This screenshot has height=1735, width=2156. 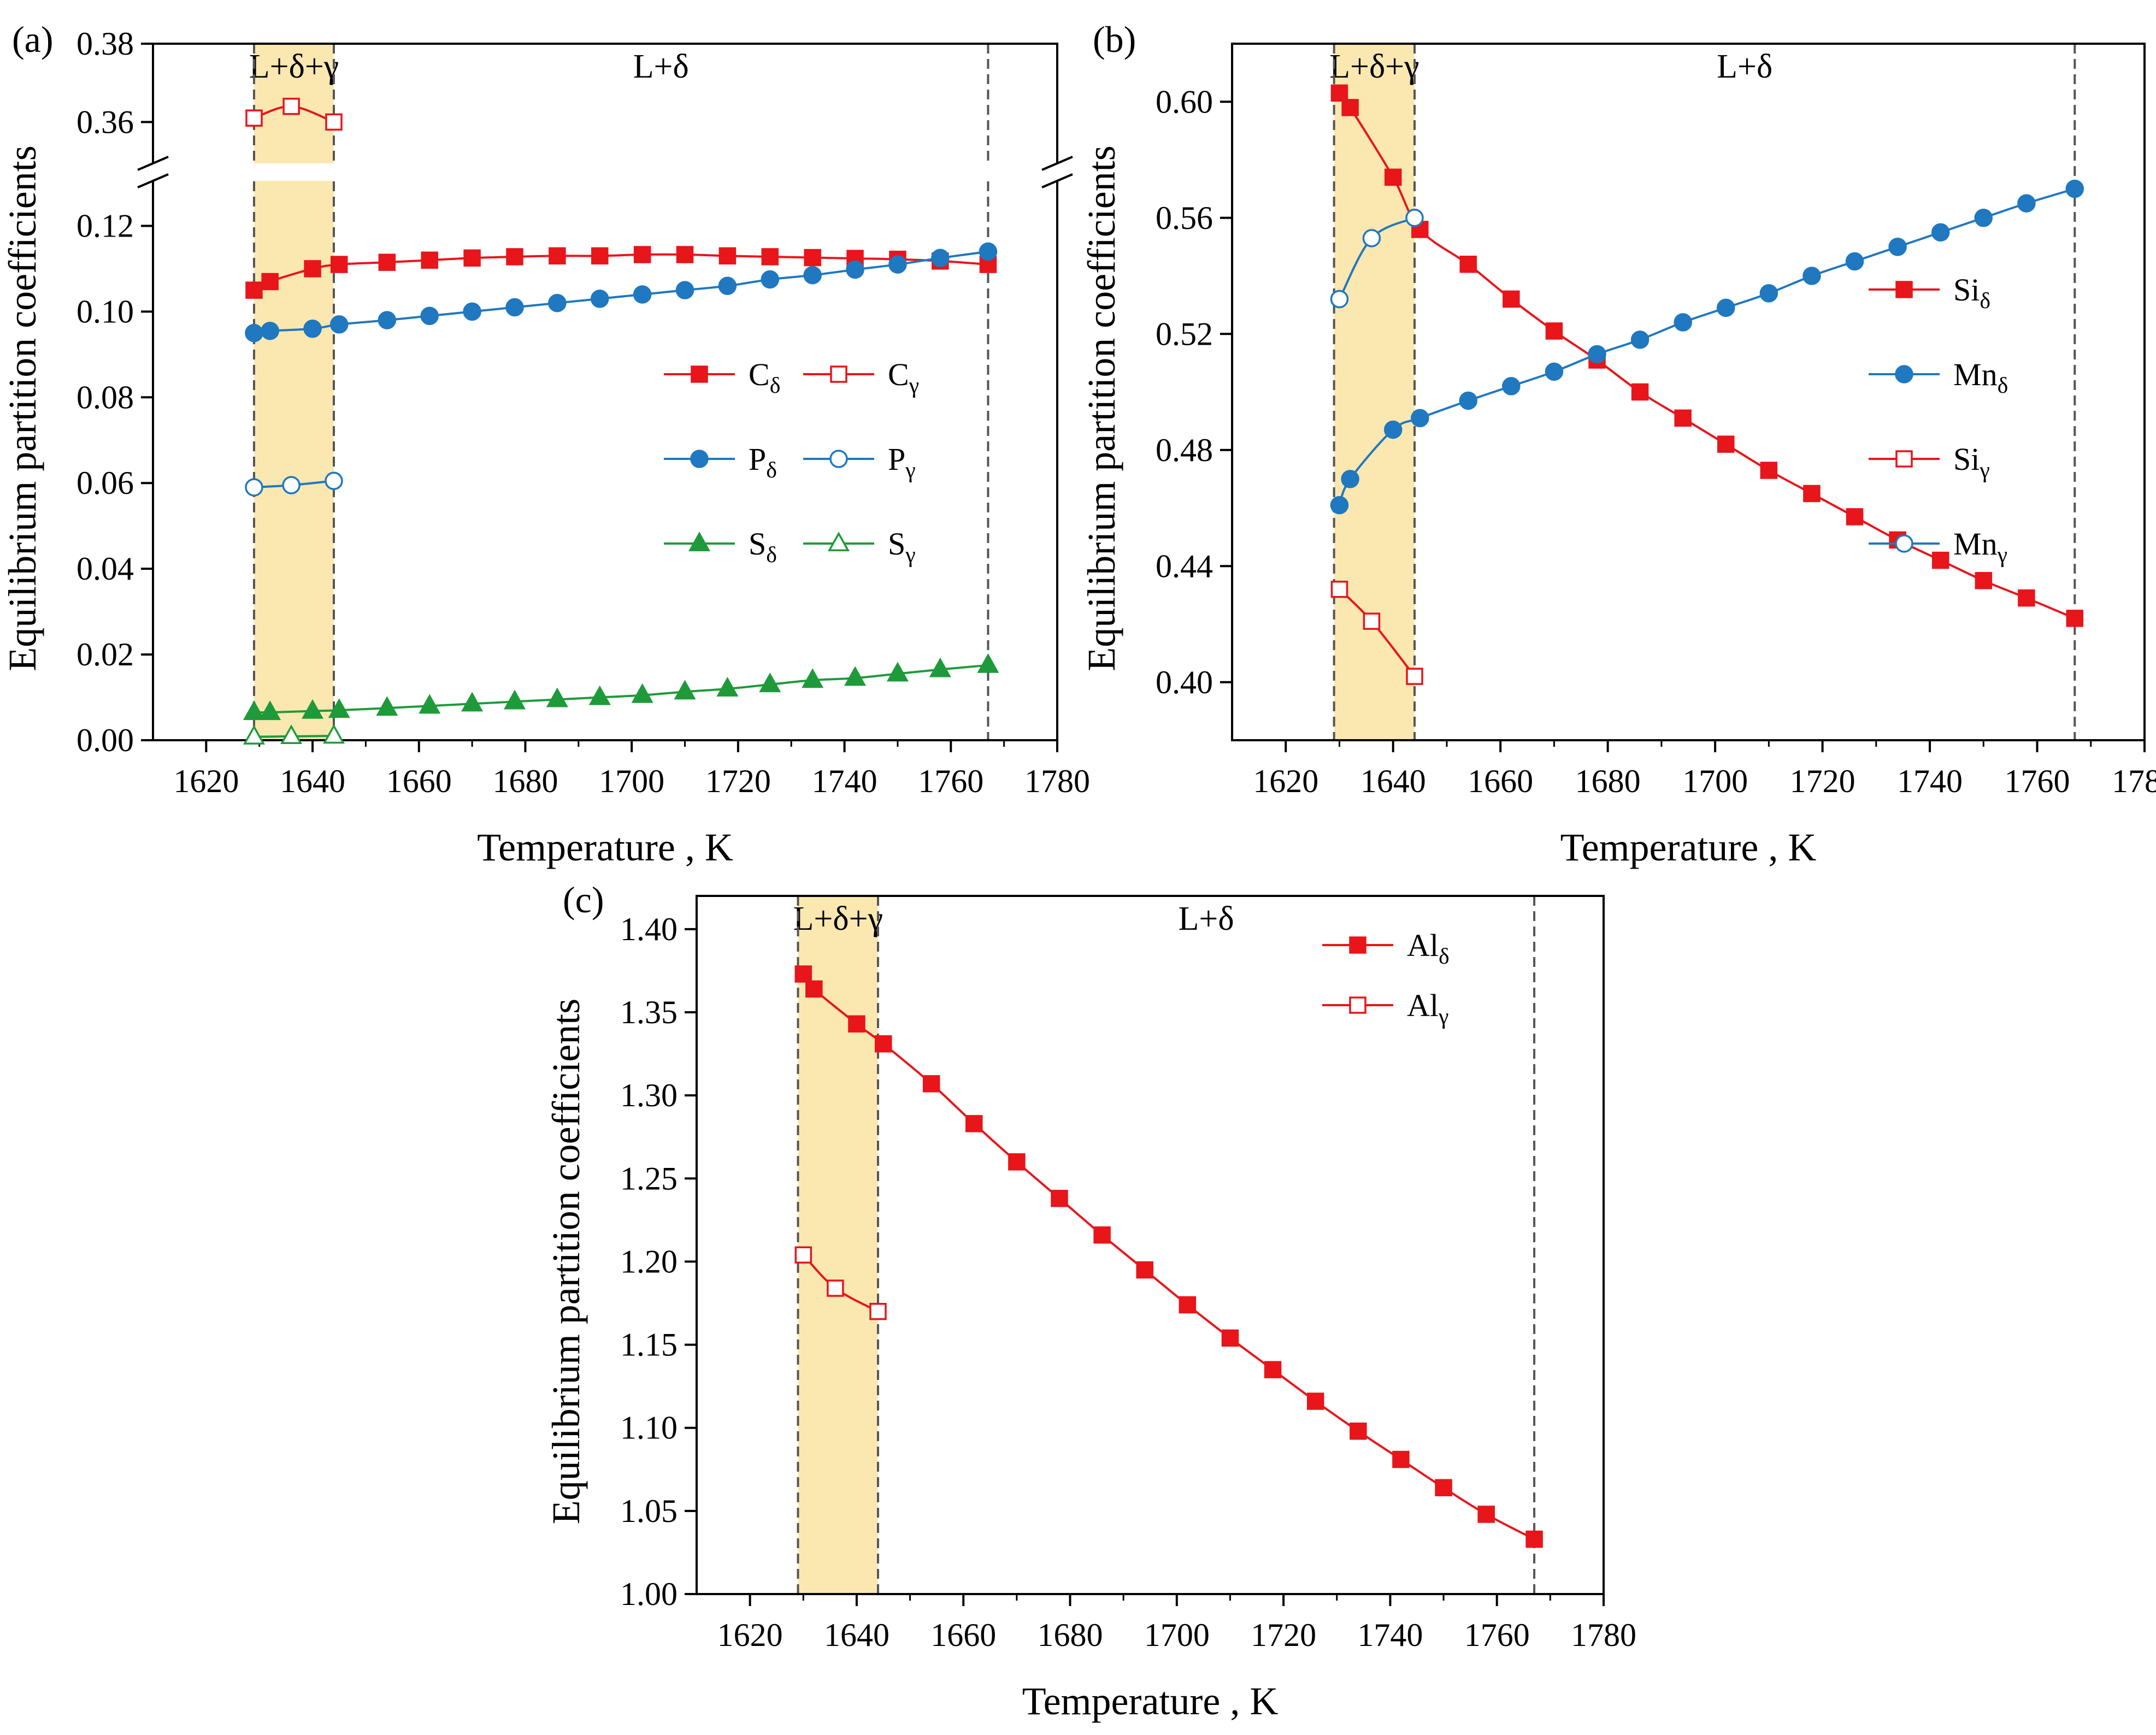 I want to click on y-tick-label: 0.12, so click(x=105, y=226).